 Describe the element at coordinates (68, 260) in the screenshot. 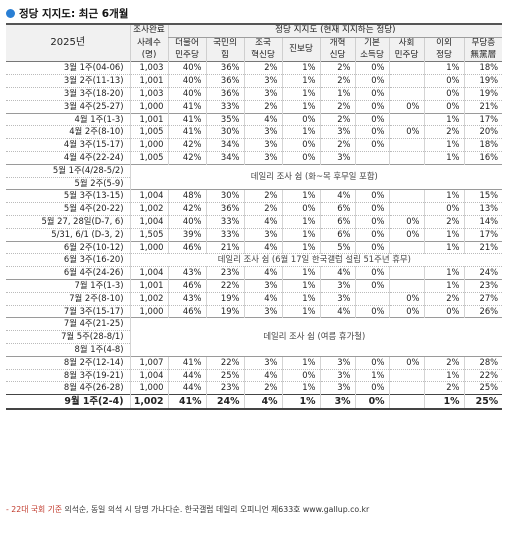

I see `period-cell: 6월 3주(16-20)` at that location.